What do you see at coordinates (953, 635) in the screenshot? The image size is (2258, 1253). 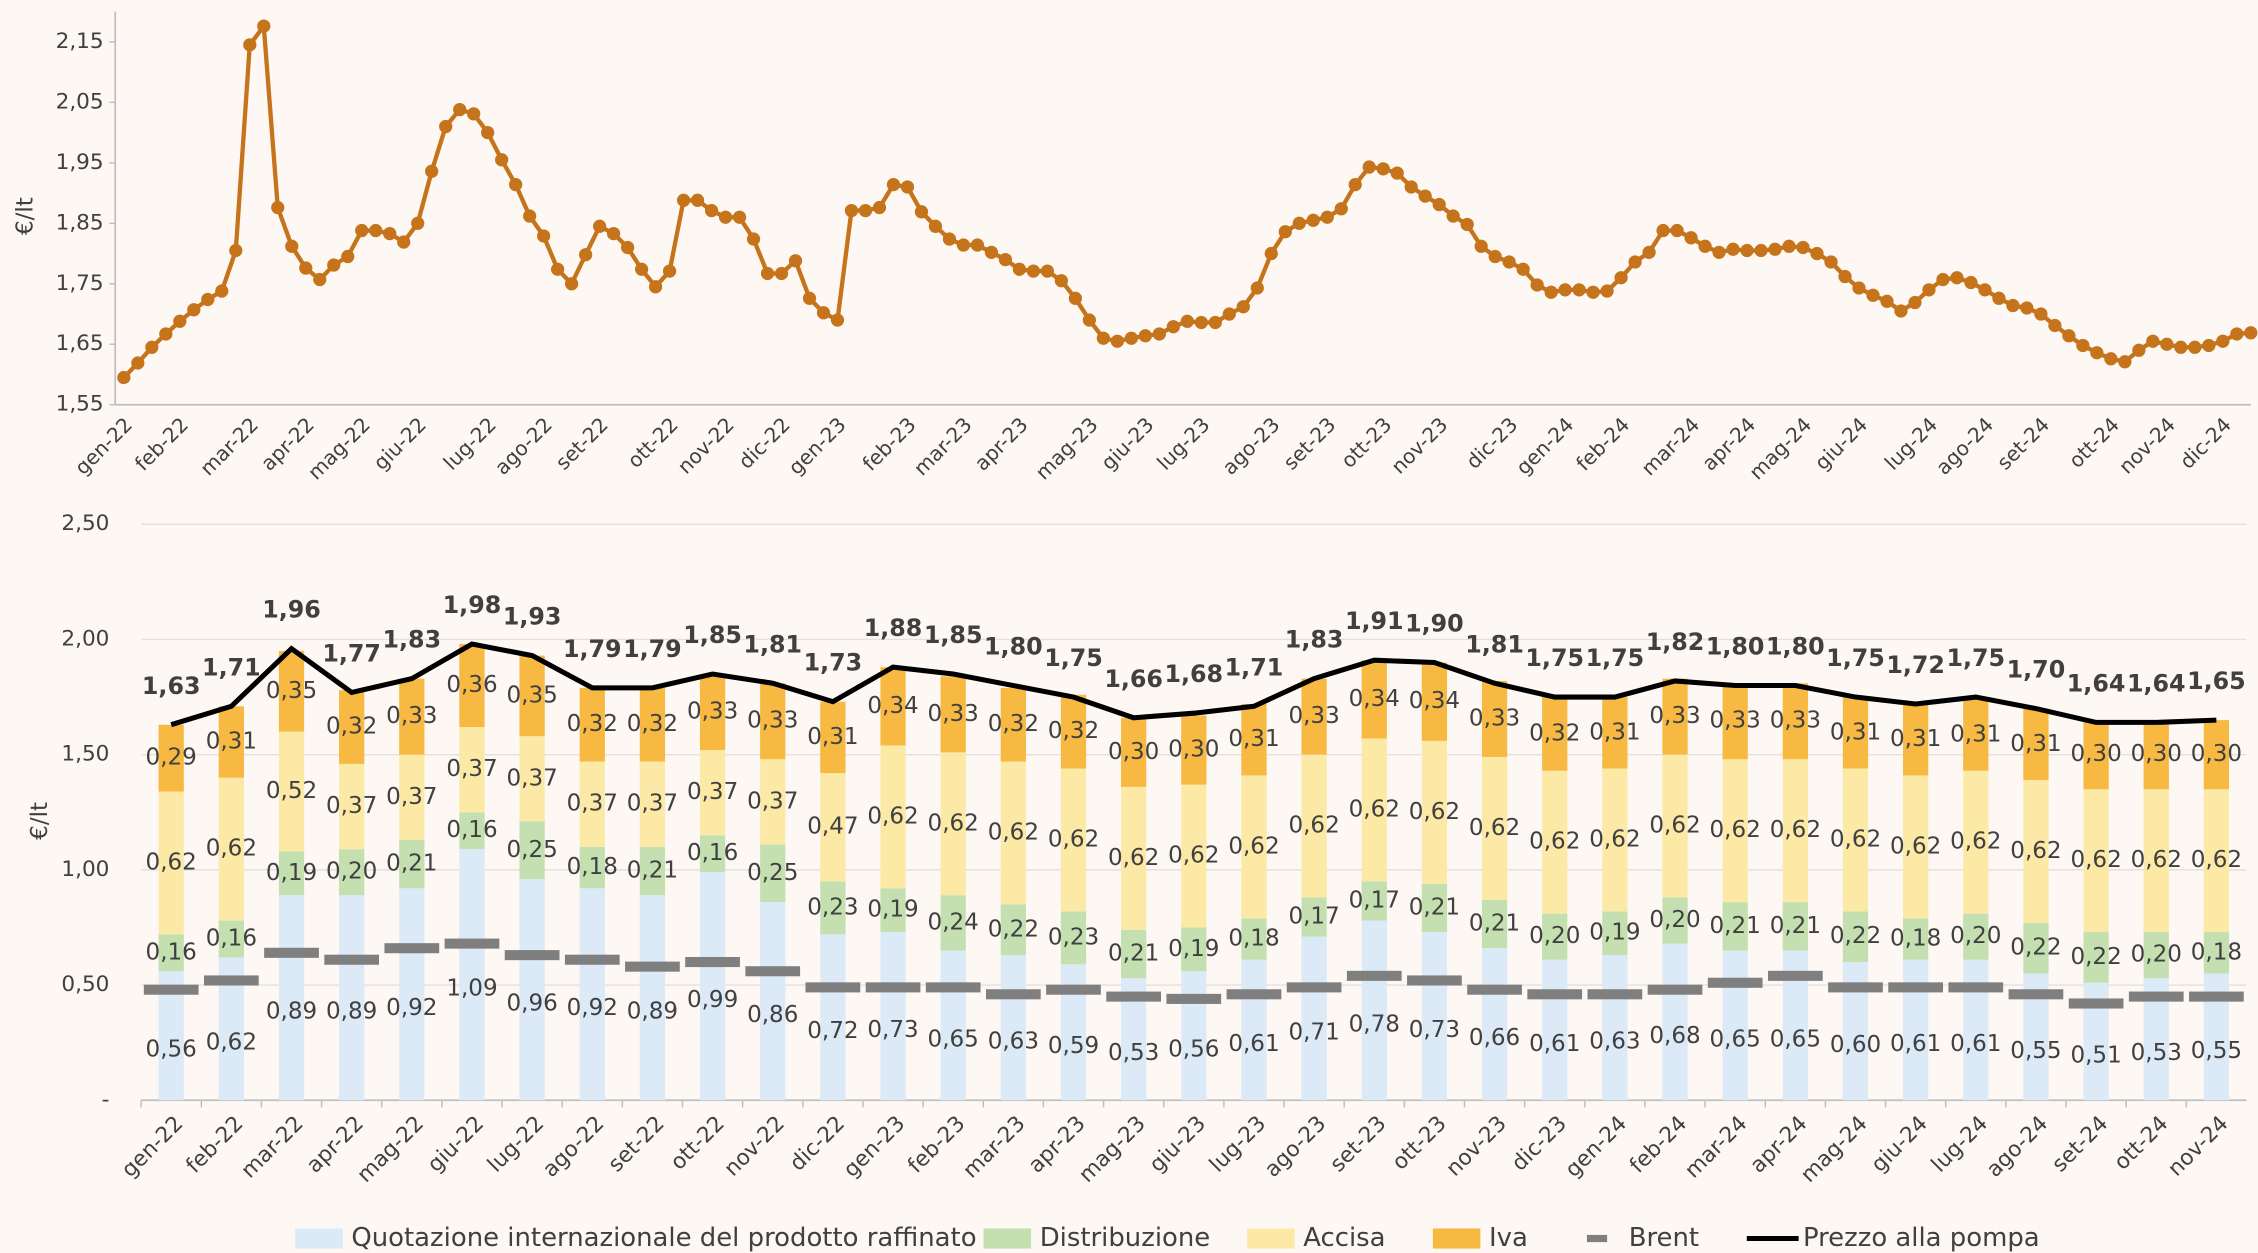 I see `price-label: 1,85` at bounding box center [953, 635].